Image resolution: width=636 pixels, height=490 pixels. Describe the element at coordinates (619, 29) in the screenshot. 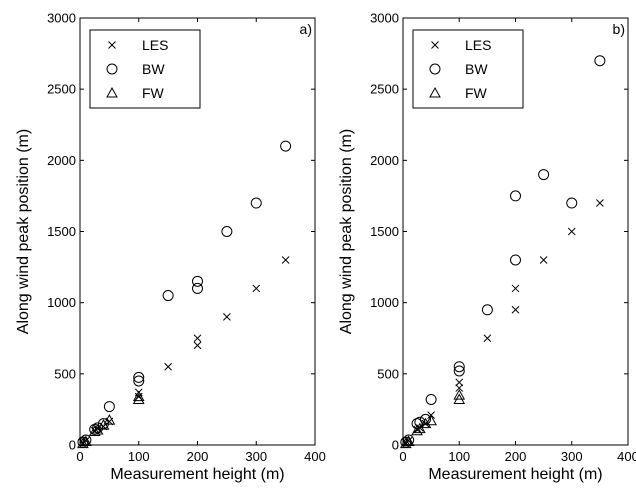

I see `panel-label: b)` at that location.